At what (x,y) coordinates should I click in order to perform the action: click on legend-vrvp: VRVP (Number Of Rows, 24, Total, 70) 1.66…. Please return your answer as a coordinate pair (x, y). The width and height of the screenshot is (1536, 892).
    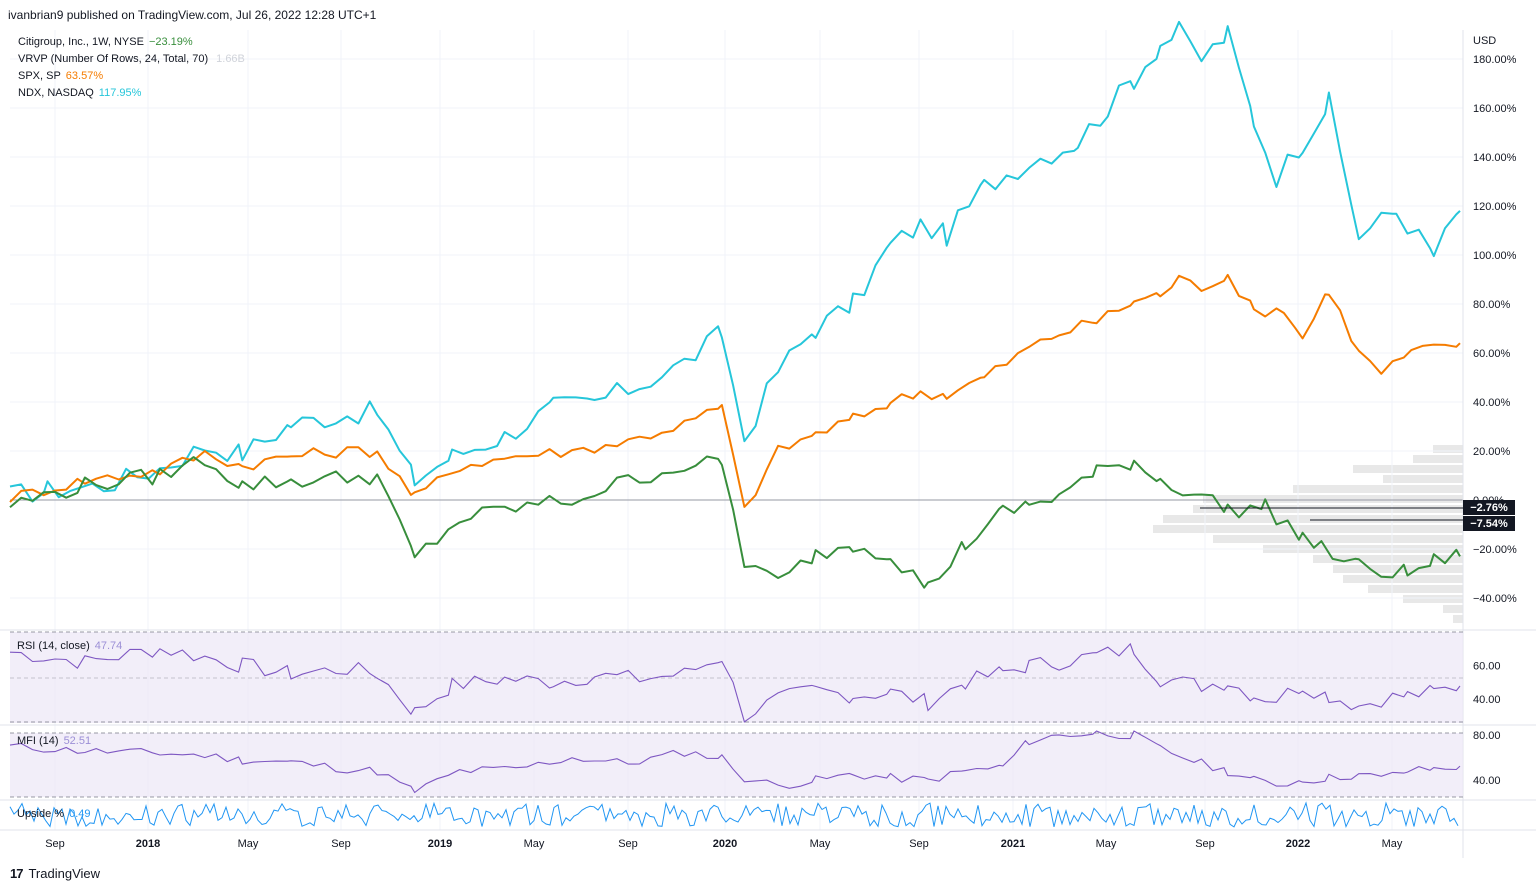
    Looking at the image, I should click on (131, 59).